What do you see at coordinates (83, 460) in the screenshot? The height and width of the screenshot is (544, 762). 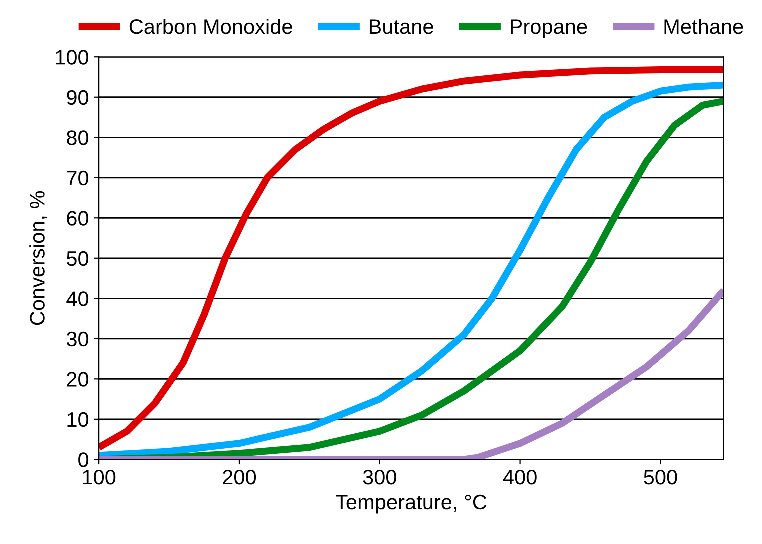 I see `y-tick-label: 0` at bounding box center [83, 460].